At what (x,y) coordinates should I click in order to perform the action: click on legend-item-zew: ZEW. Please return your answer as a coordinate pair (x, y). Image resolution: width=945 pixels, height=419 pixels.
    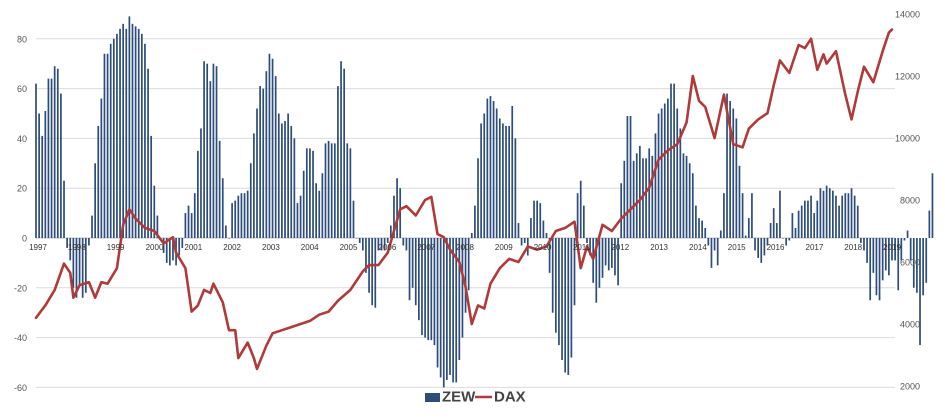
    Looking at the image, I should click on (450, 397).